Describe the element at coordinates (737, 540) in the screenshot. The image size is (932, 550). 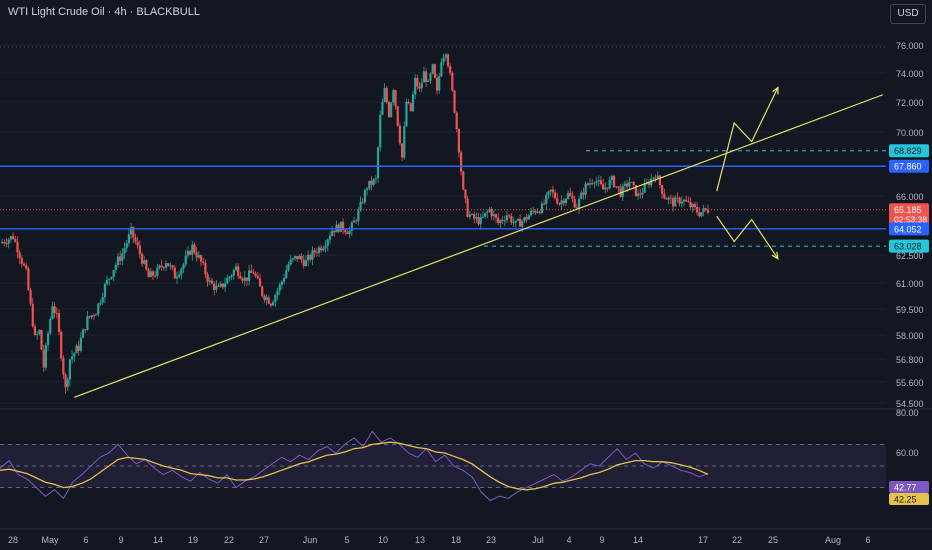
I see `x-tick-label: 22` at that location.